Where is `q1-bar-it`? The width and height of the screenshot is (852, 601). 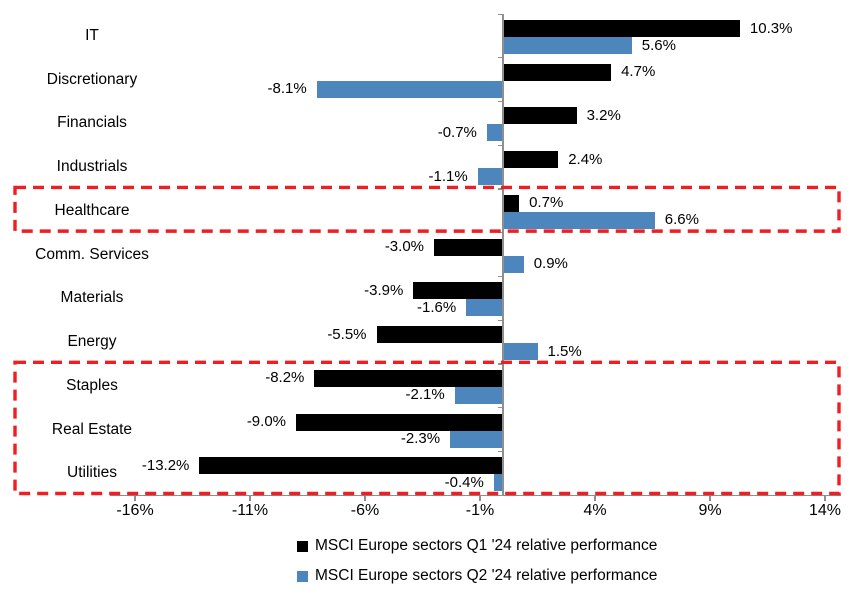 q1-bar-it is located at coordinates (621, 28).